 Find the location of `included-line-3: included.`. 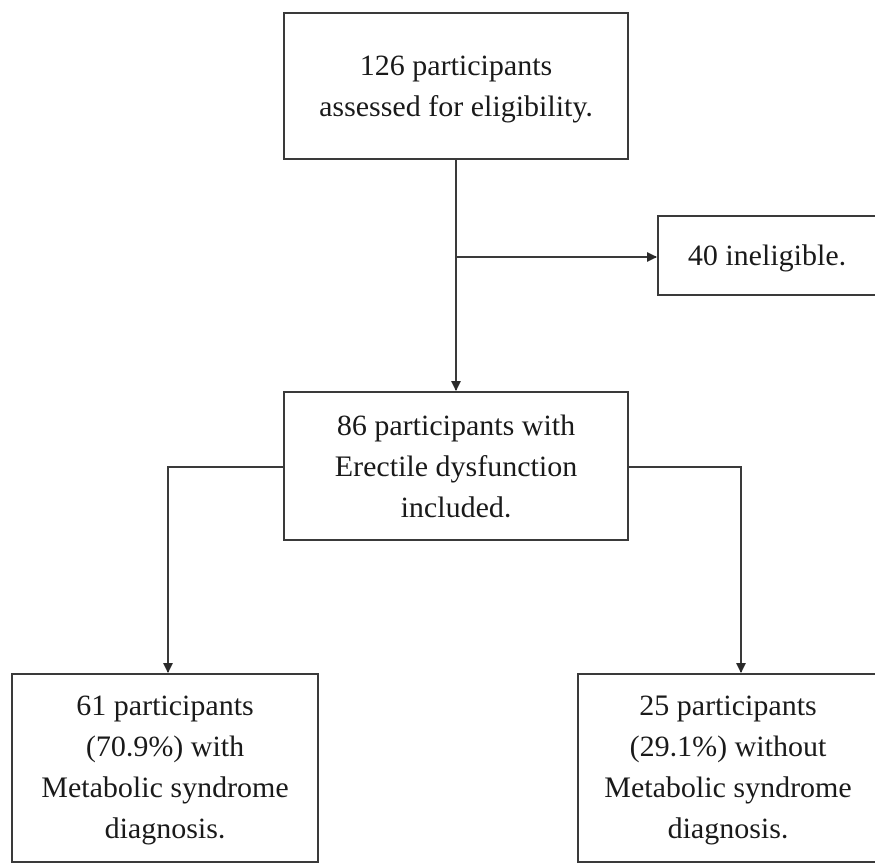

included-line-3: included. is located at coordinates (456, 507).